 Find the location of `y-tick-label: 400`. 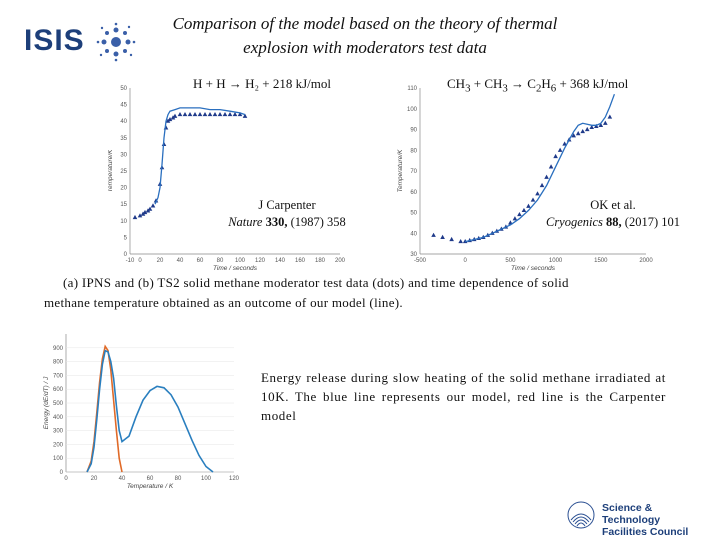

y-tick-label: 400 is located at coordinates (58, 418).